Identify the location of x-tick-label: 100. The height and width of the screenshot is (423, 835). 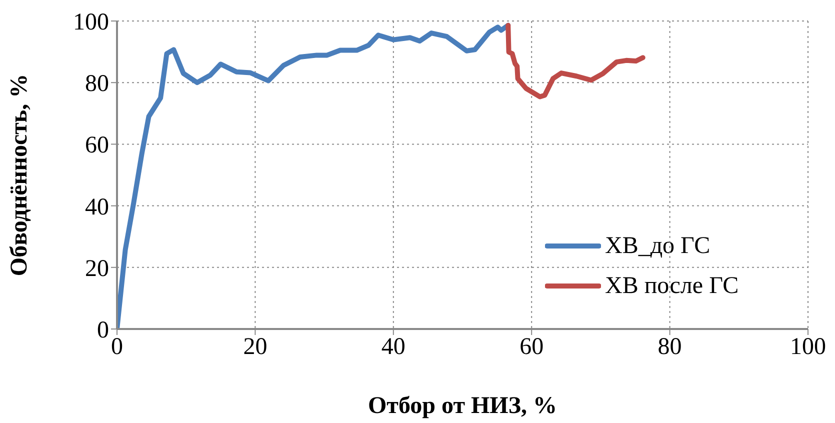
(808, 347).